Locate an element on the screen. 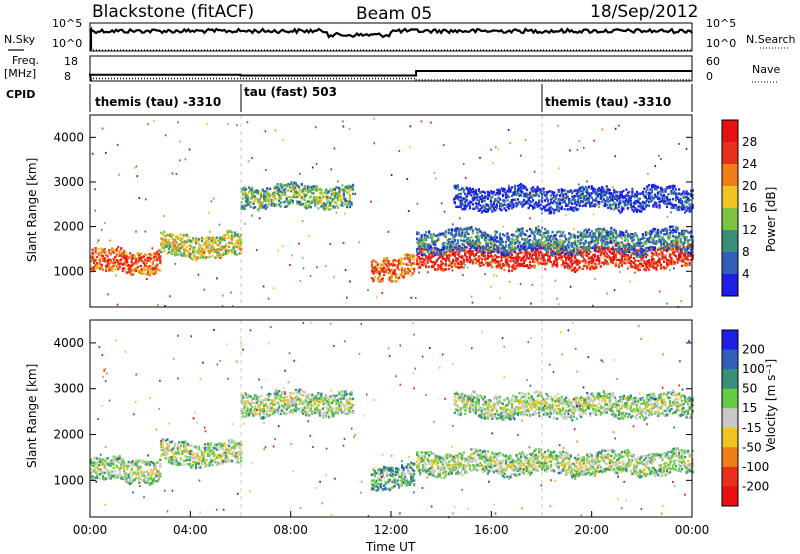  nsky-panel: N.Sky 10^5 10^0 10^5 10^0 N.Search is located at coordinates (400, 34).